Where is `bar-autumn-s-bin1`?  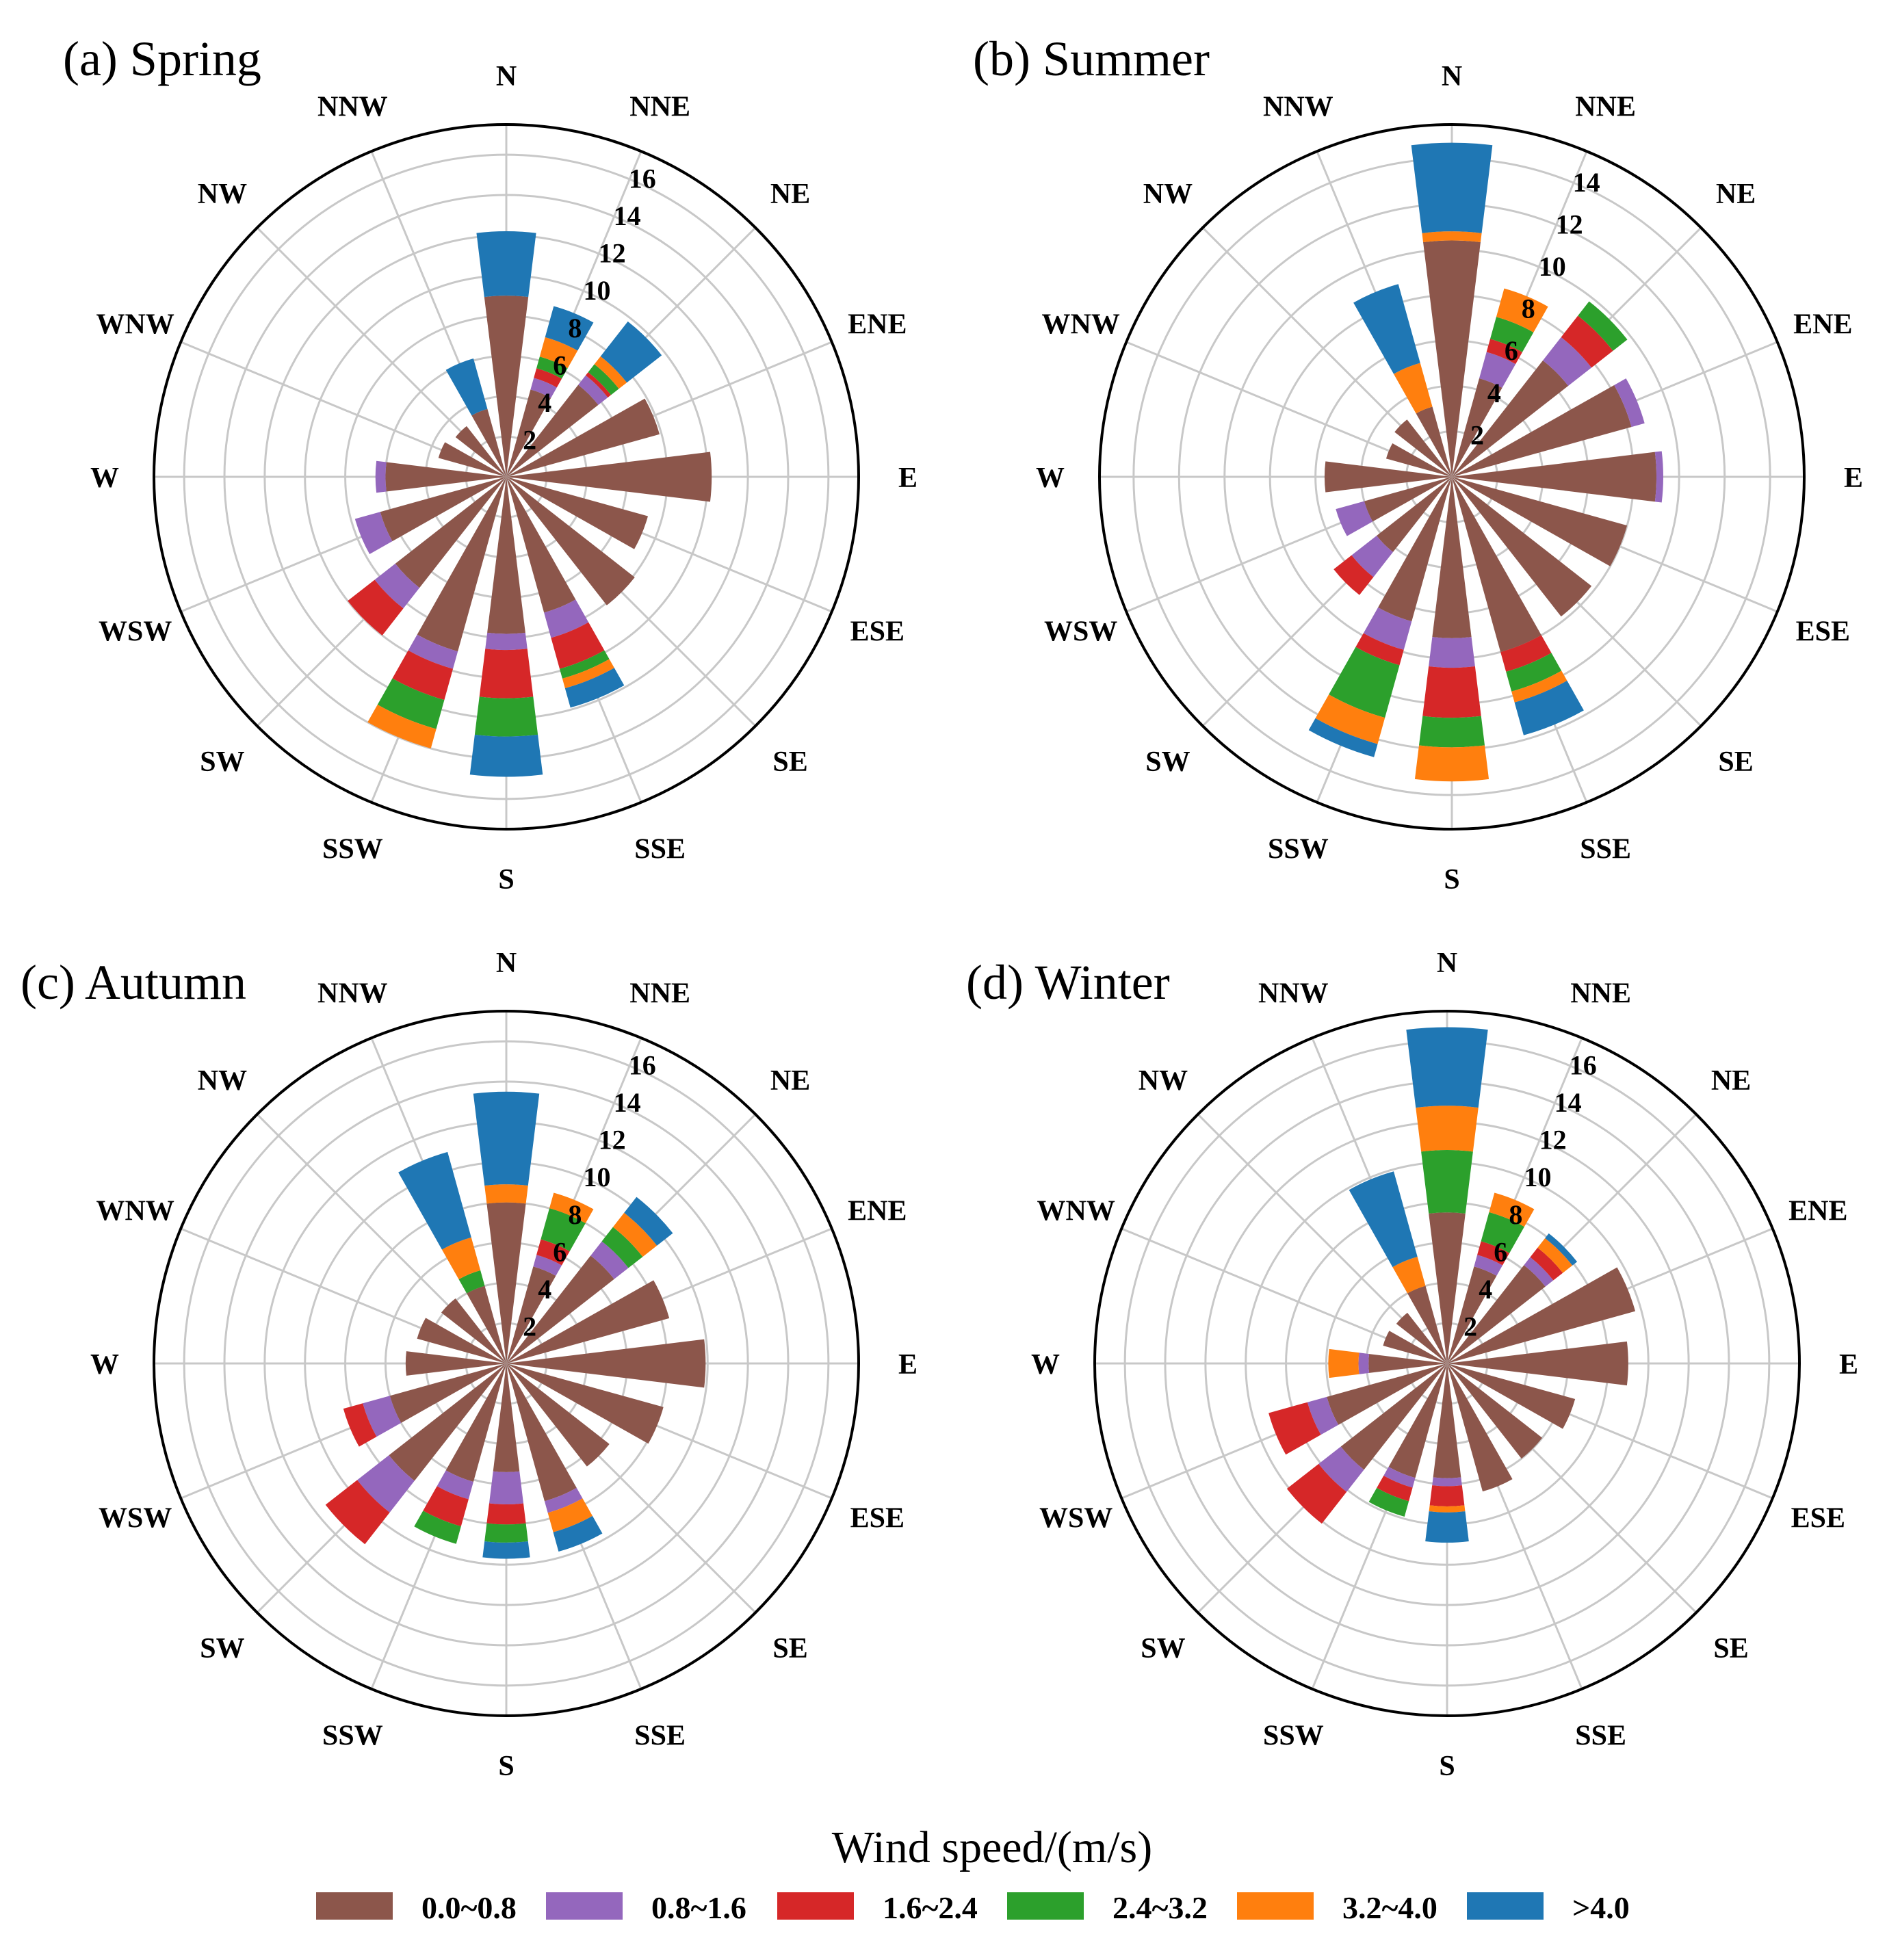 bar-autumn-s-bin1 is located at coordinates (506, 1417).